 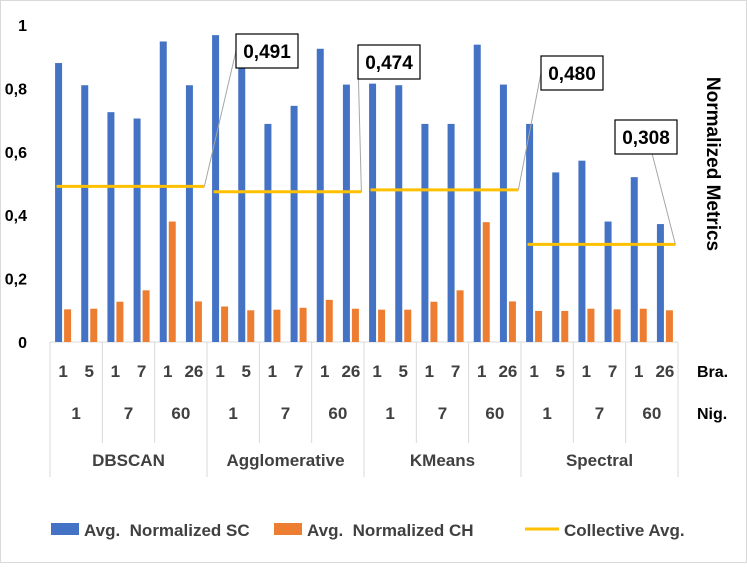 I want to click on legend-item-sc-swatch, so click(x=65, y=529).